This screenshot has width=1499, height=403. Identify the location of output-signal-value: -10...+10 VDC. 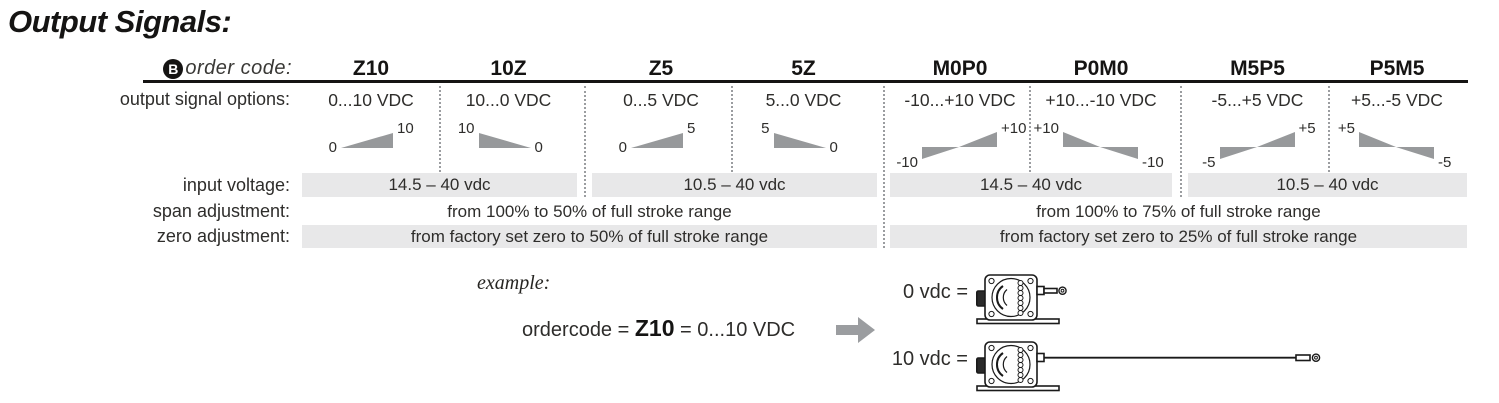
(960, 100).